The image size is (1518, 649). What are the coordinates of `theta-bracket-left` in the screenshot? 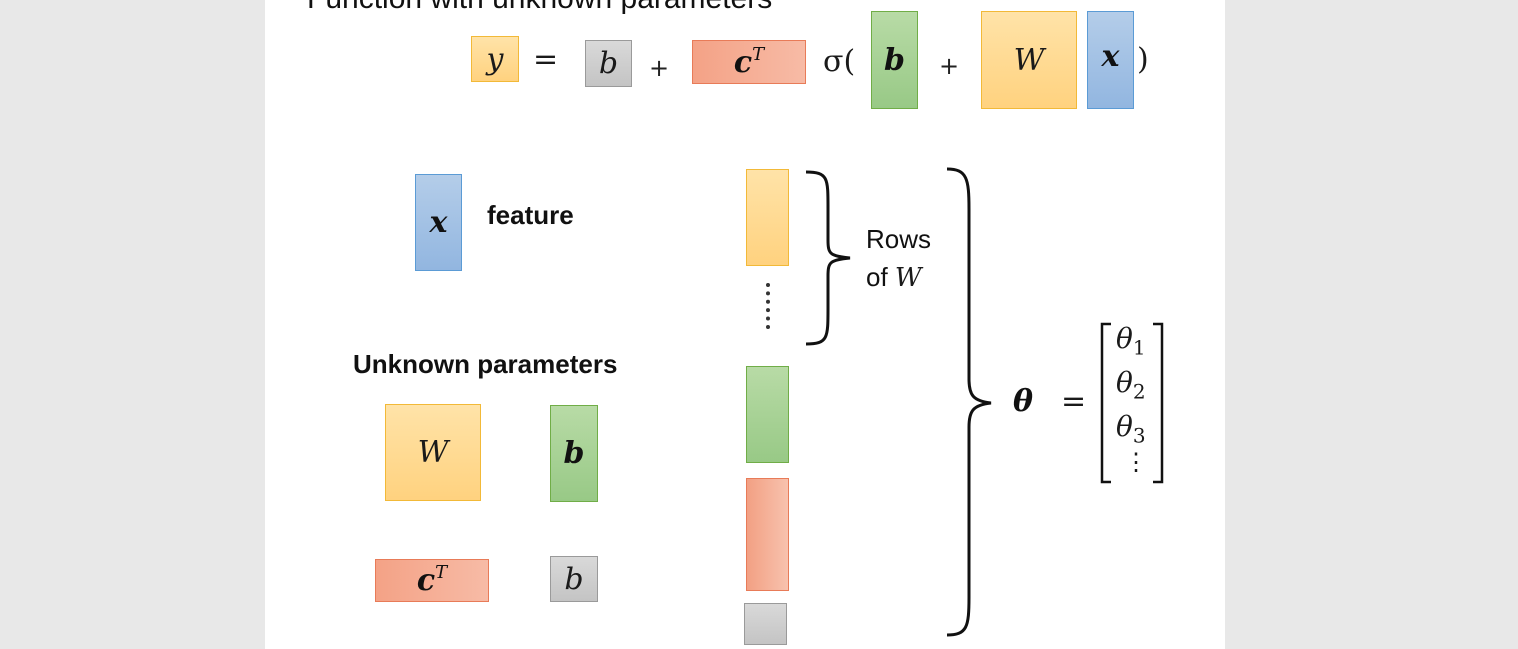 It's located at (1105, 403).